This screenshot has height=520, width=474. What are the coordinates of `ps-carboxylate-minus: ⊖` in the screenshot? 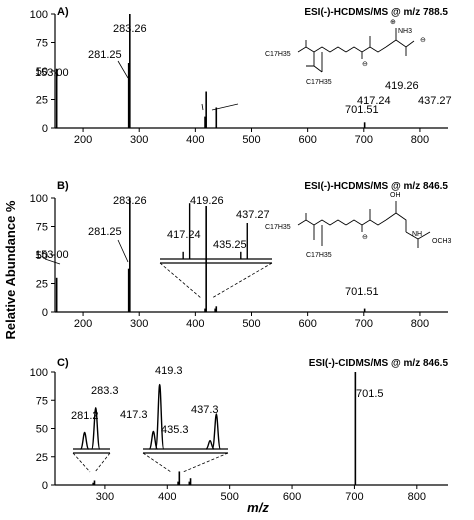 It's located at (423, 40).